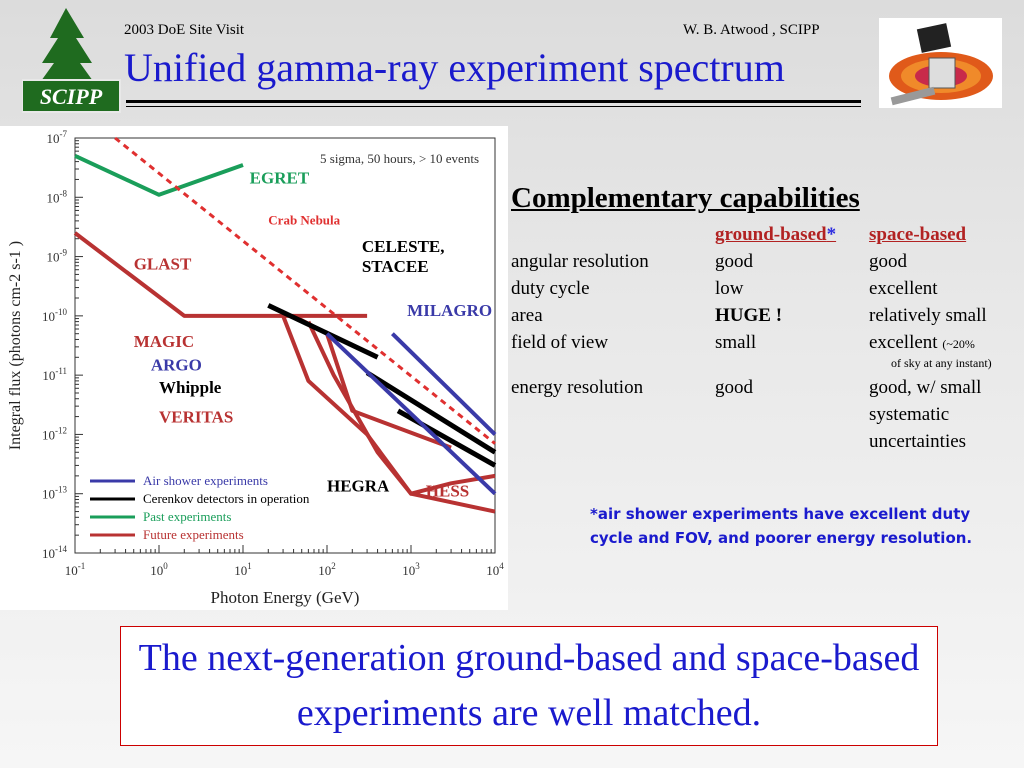  I want to click on header-left: 2003 DoE Site Visit, so click(184, 30).